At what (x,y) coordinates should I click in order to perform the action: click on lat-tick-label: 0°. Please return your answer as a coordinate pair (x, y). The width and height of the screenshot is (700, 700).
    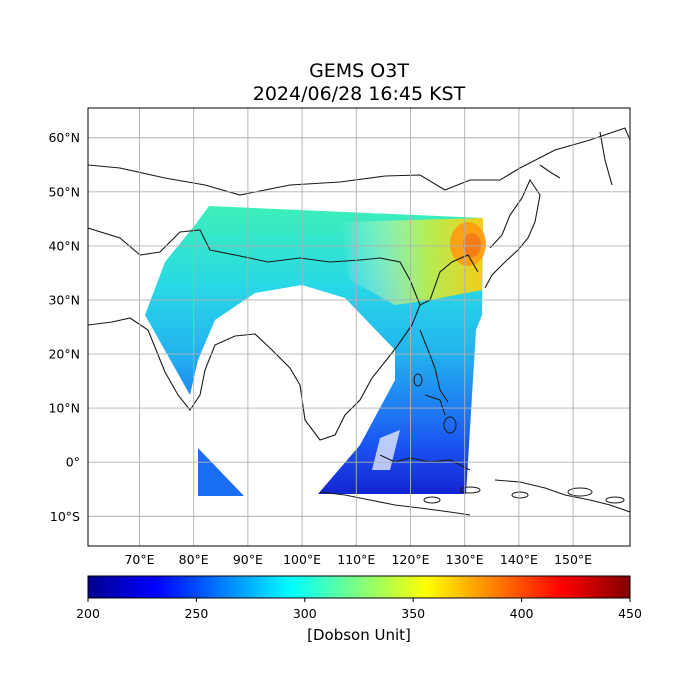
    Looking at the image, I should click on (73, 462).